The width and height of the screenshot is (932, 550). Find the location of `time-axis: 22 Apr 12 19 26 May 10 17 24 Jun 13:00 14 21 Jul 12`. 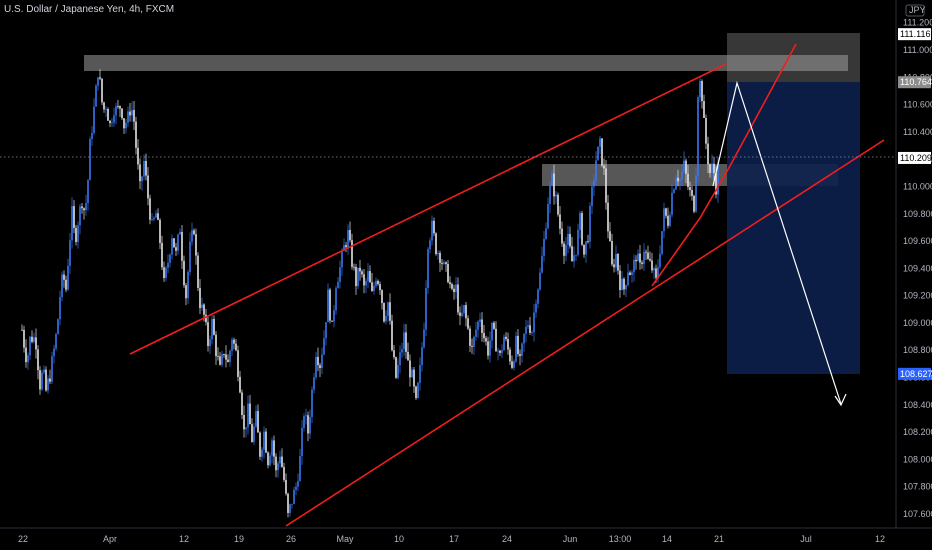

time-axis: 22 Apr 12 19 26 May 10 17 24 Jun 13:00 14 21 Jul 12 is located at coordinates (451, 539).